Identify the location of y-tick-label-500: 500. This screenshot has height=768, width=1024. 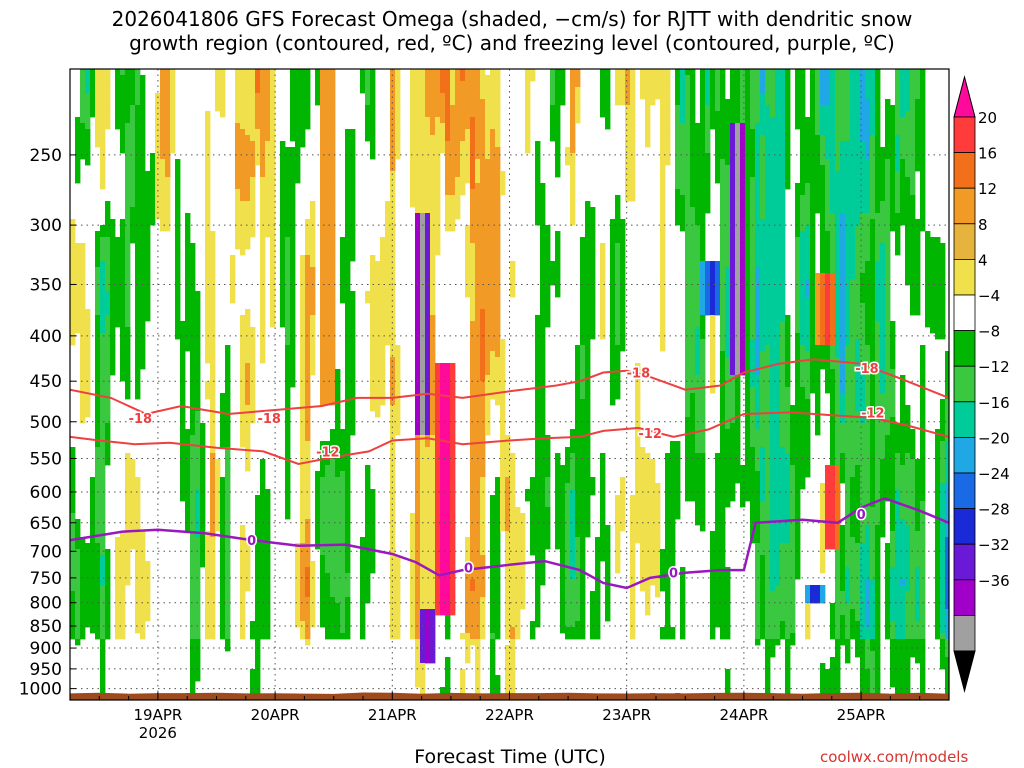
(46, 423).